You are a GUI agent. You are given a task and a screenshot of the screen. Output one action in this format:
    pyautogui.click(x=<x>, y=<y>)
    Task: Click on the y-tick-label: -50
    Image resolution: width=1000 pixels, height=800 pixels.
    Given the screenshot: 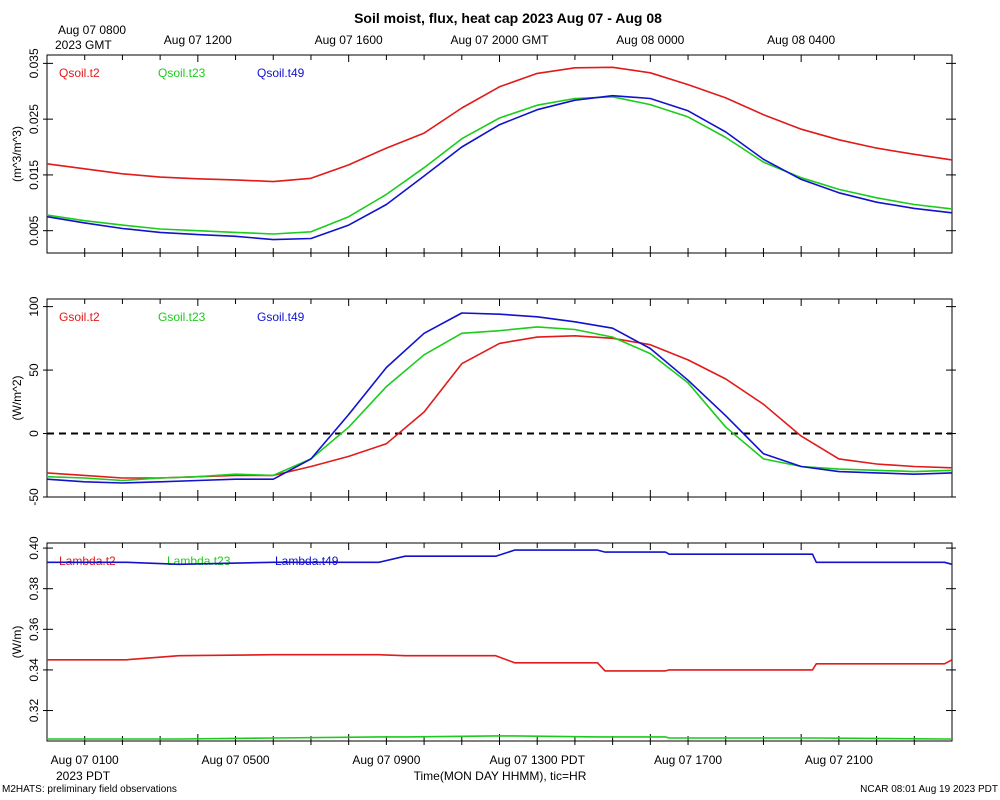 What is the action you would take?
    pyautogui.click(x=34, y=497)
    